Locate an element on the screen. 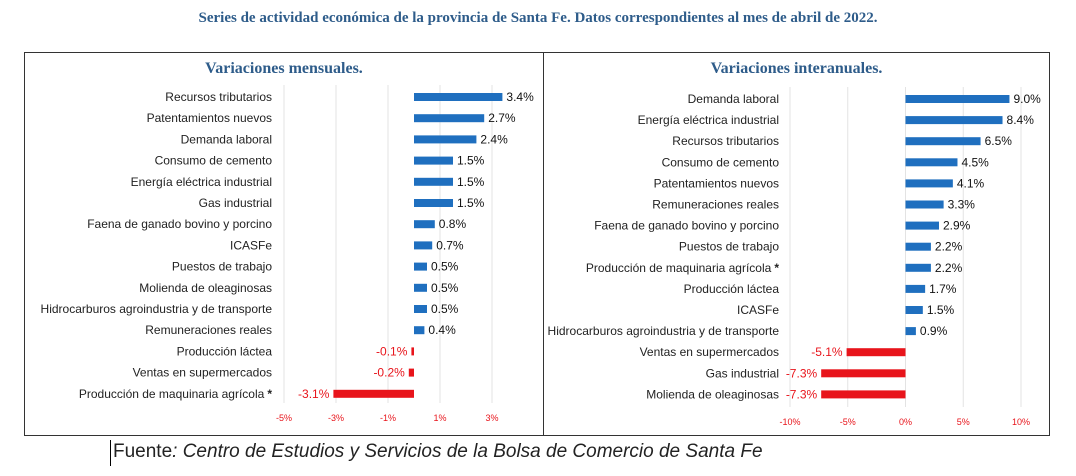  monthly-value-label: -3.1% is located at coordinates (314, 394).